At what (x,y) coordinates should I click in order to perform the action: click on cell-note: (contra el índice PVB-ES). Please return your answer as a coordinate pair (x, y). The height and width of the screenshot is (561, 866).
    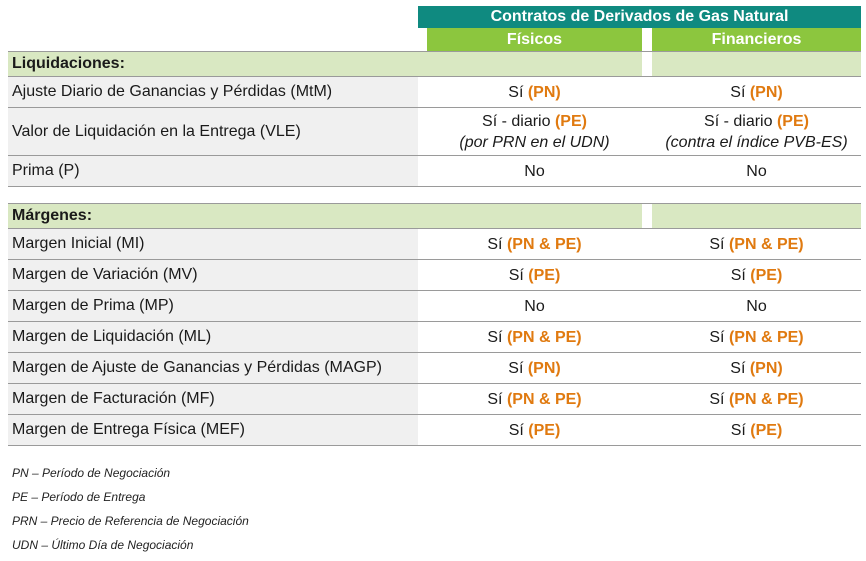
    Looking at the image, I should click on (756, 142).